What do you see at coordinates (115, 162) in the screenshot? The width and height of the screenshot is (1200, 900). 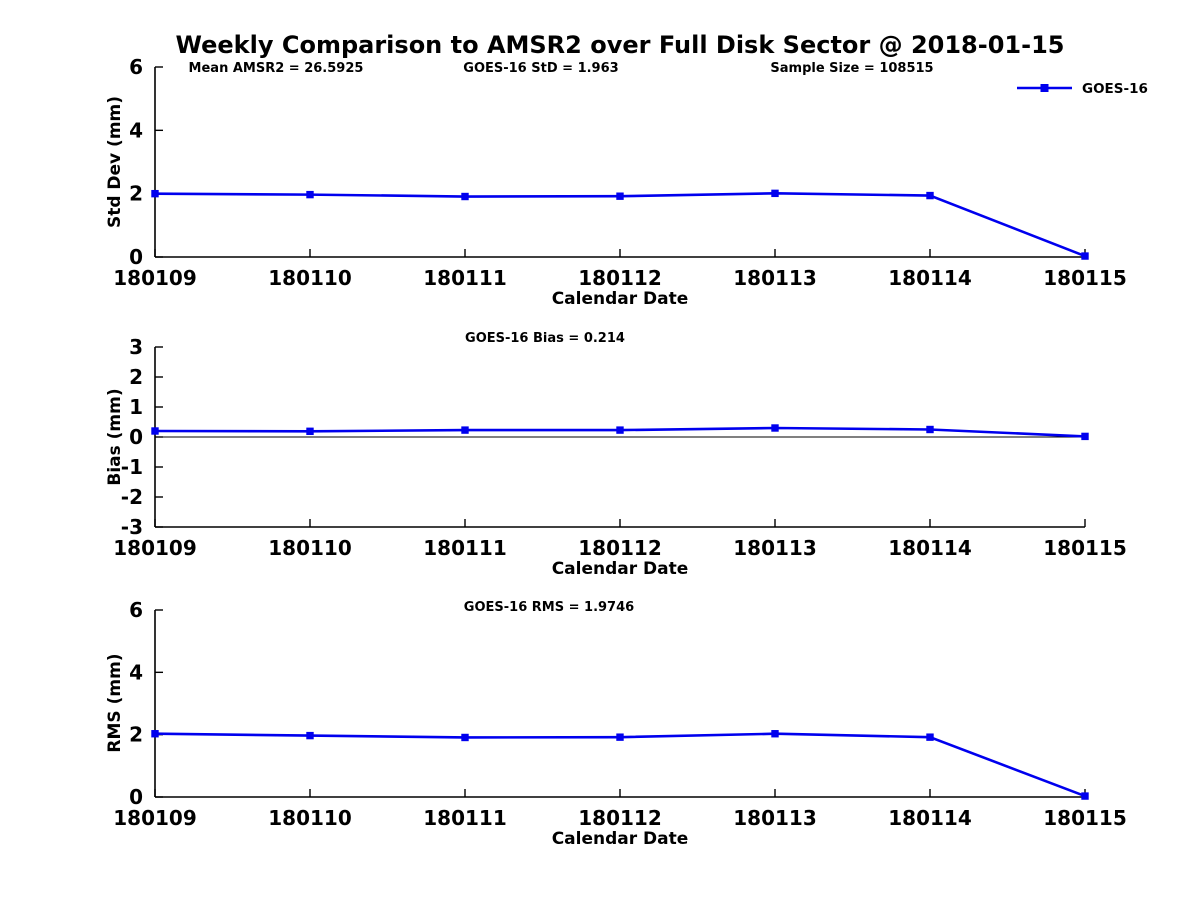 I see `y-axis-label-stddev: Std Dev (mm)` at bounding box center [115, 162].